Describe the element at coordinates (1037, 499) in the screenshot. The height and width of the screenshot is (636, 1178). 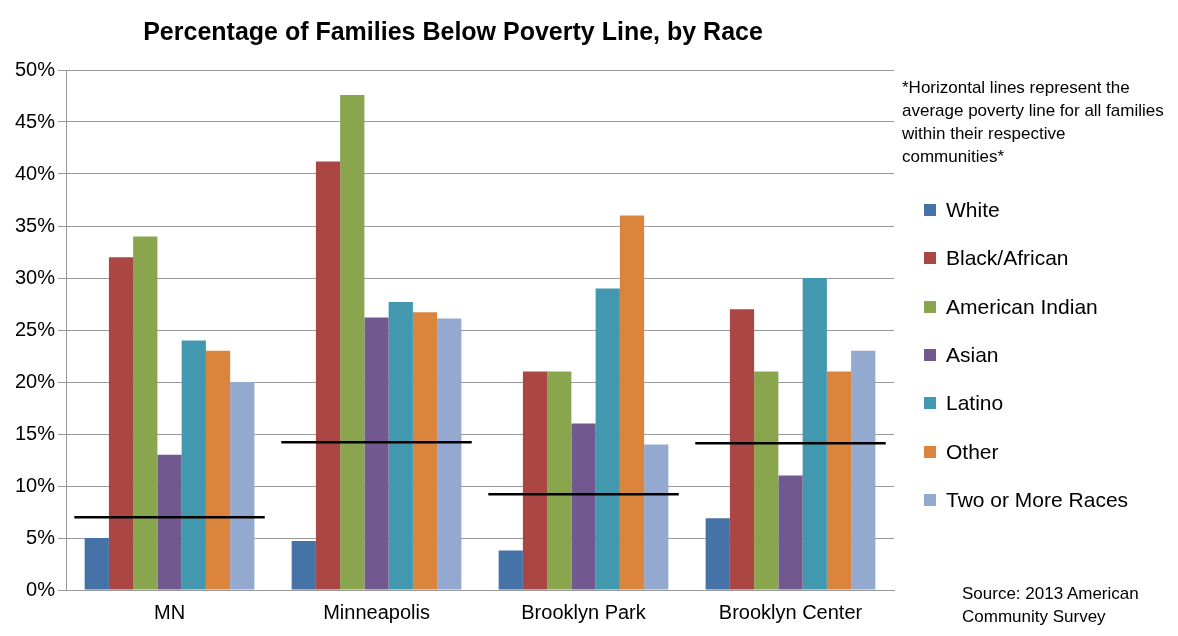
I see `legend-label: Two or More Races` at that location.